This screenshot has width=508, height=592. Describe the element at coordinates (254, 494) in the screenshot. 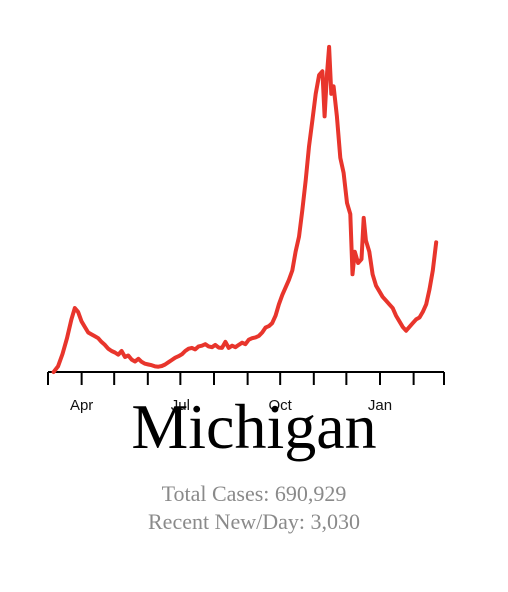

I see `total-cases-stat: Total Cases: 690,929` at that location.